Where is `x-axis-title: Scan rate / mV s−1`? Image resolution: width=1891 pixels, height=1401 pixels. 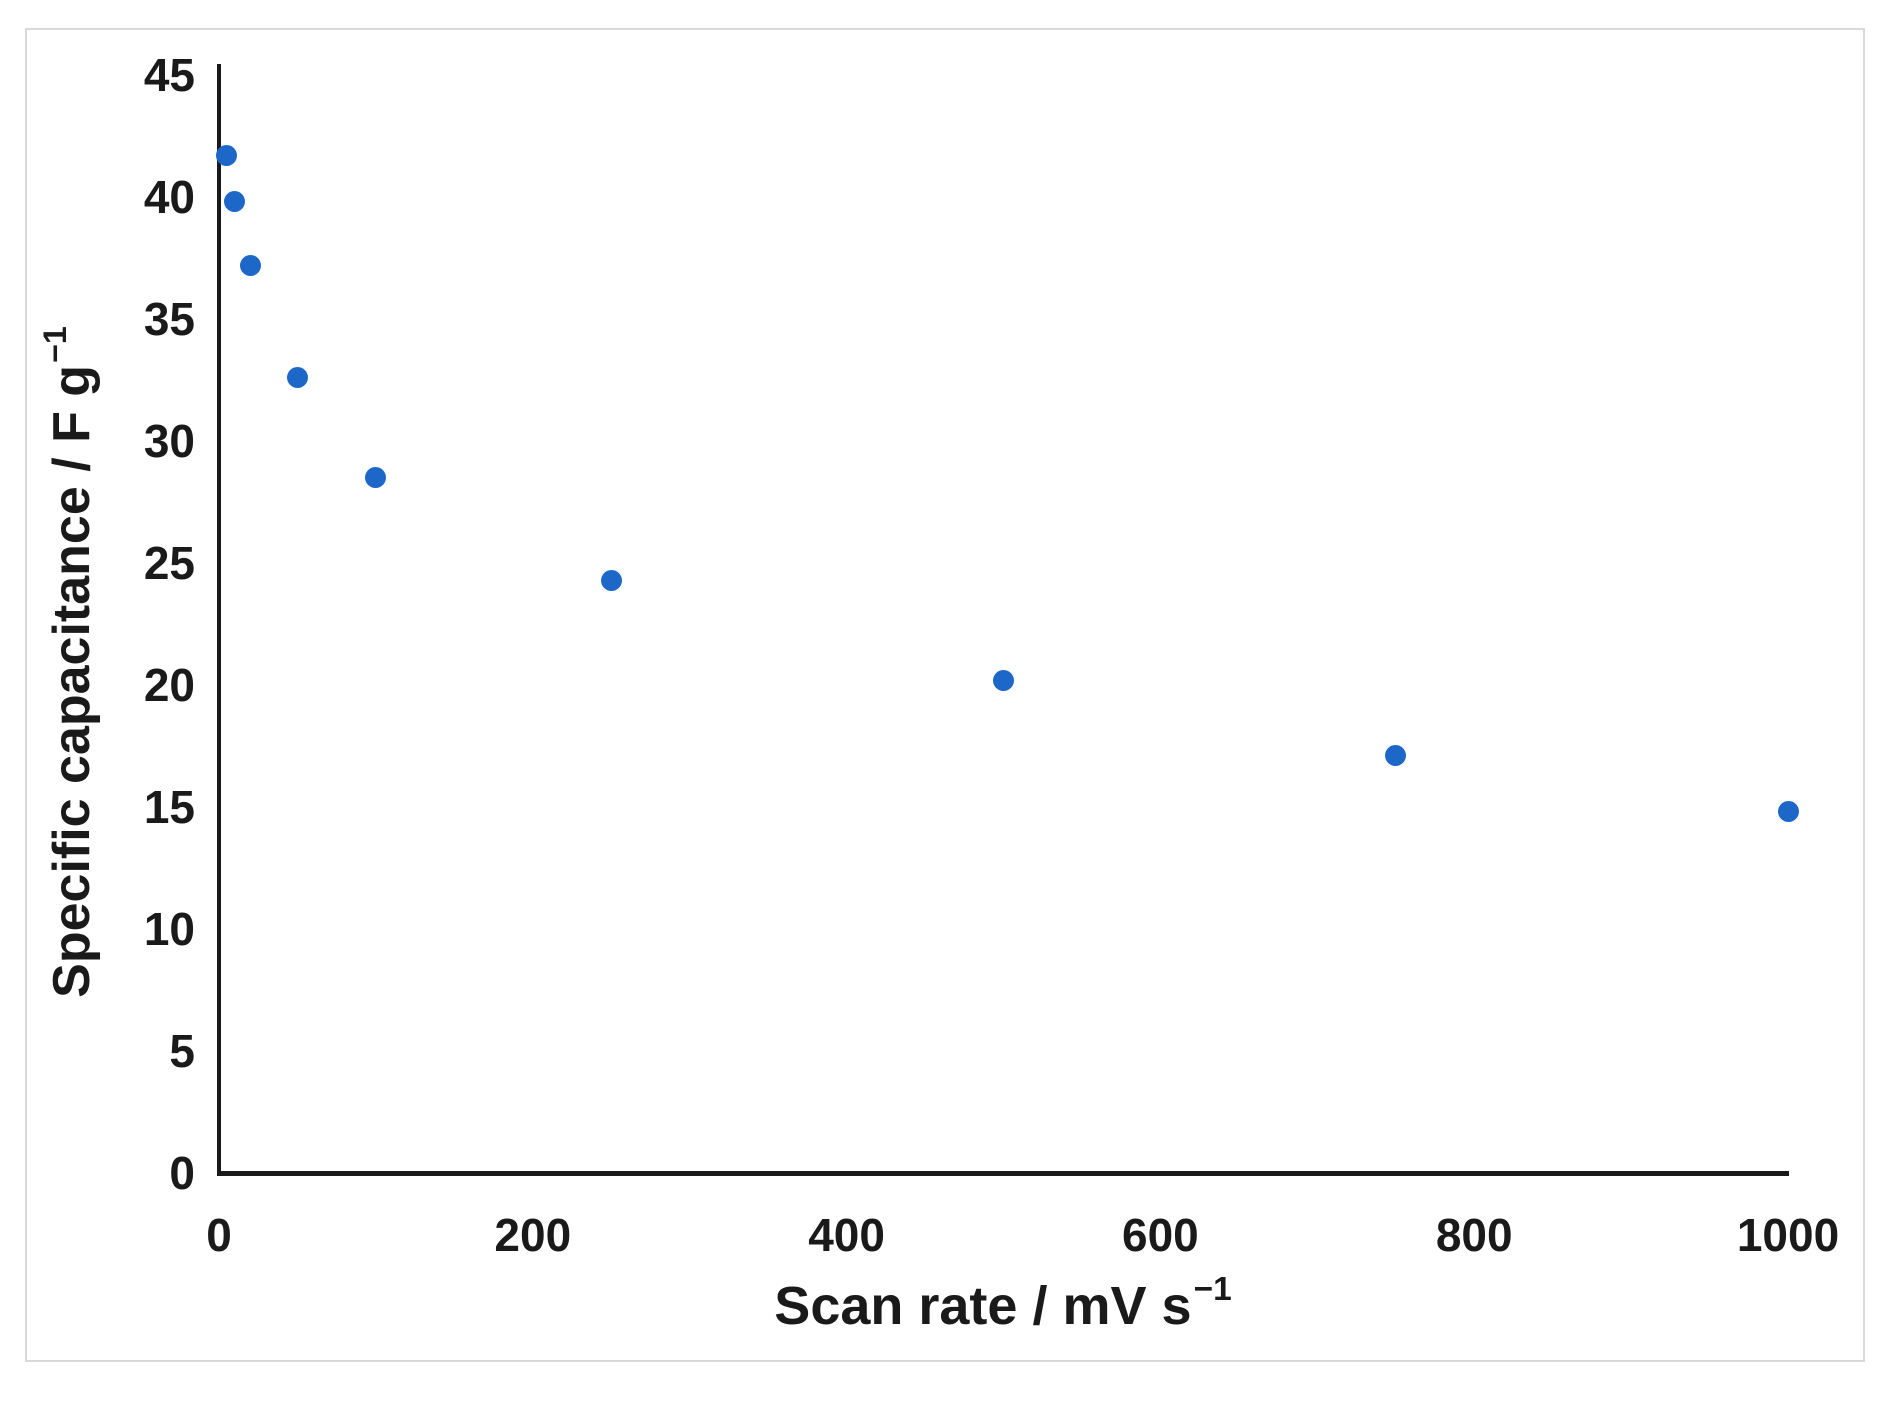 x-axis-title: Scan rate / mV s−1 is located at coordinates (1002, 1304).